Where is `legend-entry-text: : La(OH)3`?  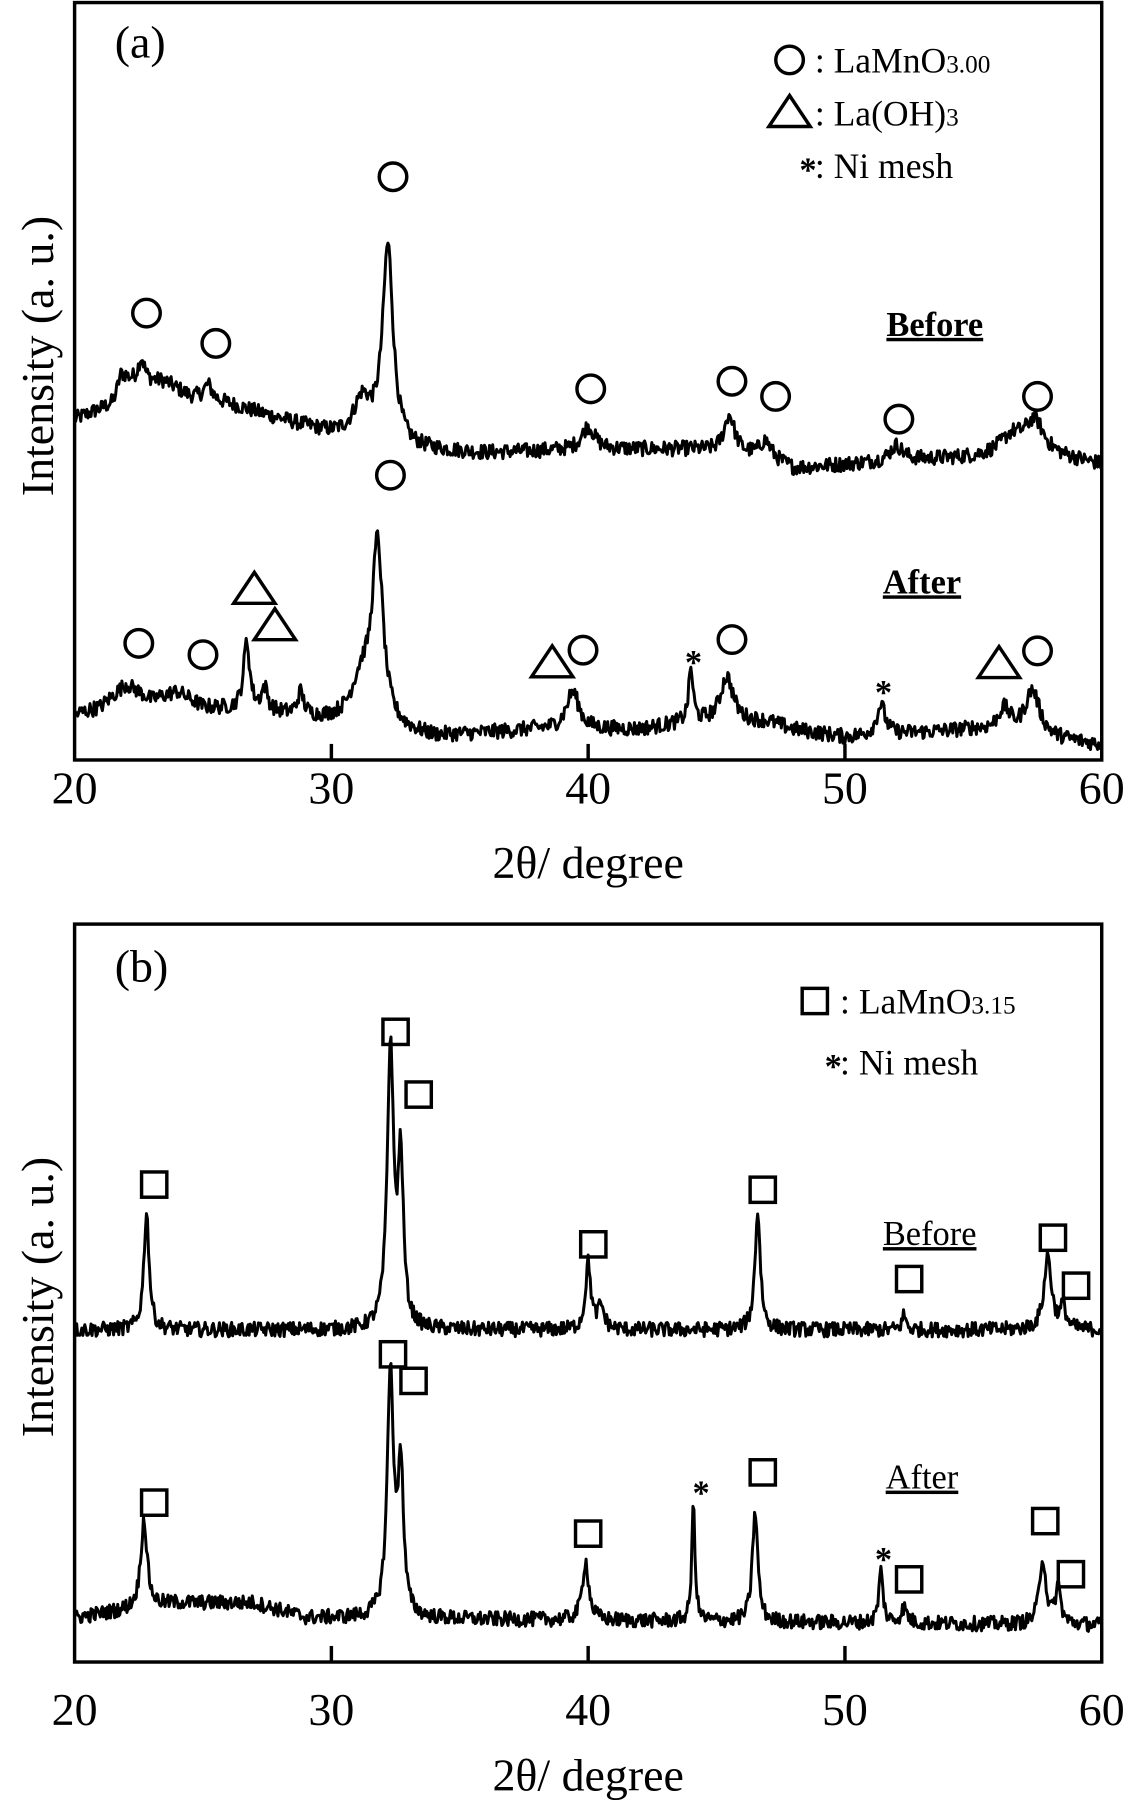 legend-entry-text: : La(OH)3 is located at coordinates (887, 113).